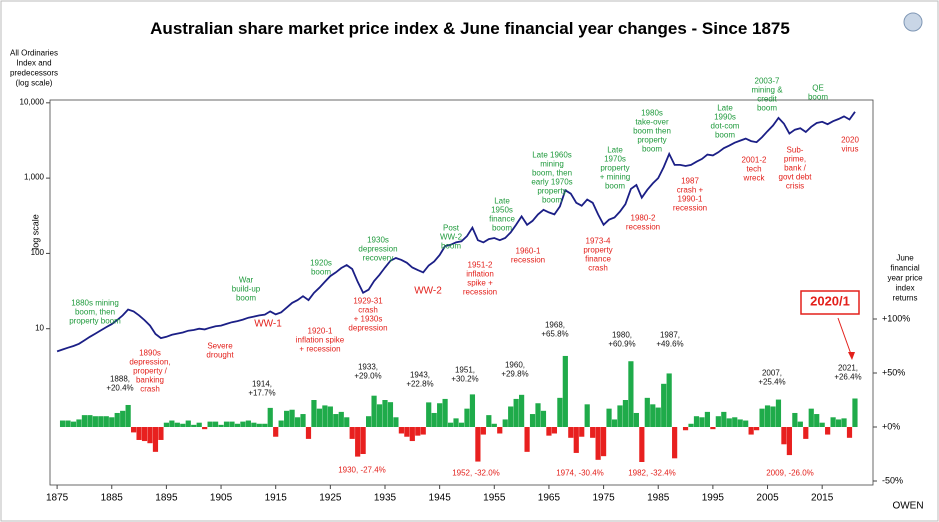  I want to click on x-tick-label: 1925, so click(330, 497).